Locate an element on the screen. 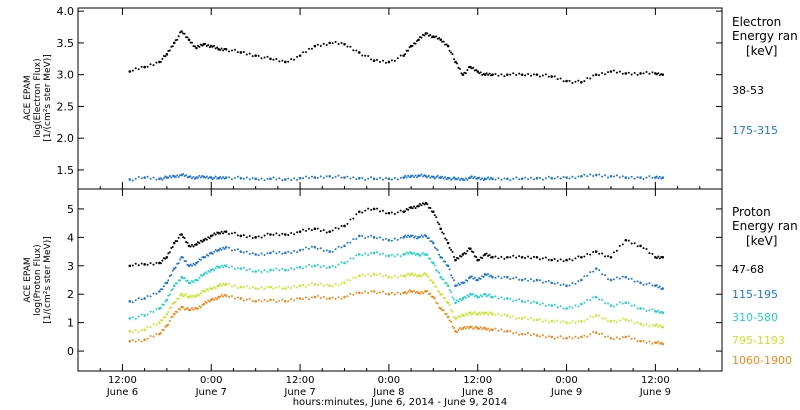 The width and height of the screenshot is (800, 410). electron-legend-entry: 175-315 is located at coordinates (755, 130).